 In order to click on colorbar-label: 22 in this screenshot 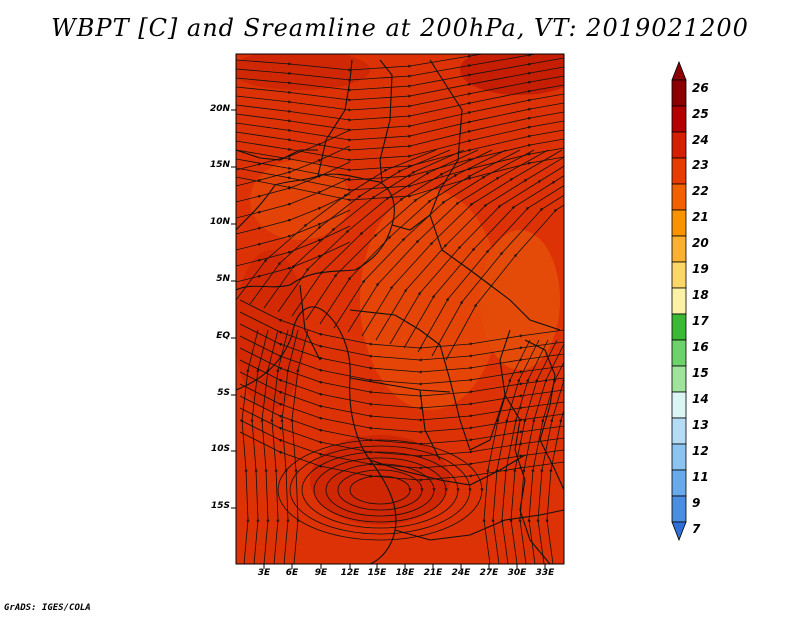, I will do `click(700, 191)`.